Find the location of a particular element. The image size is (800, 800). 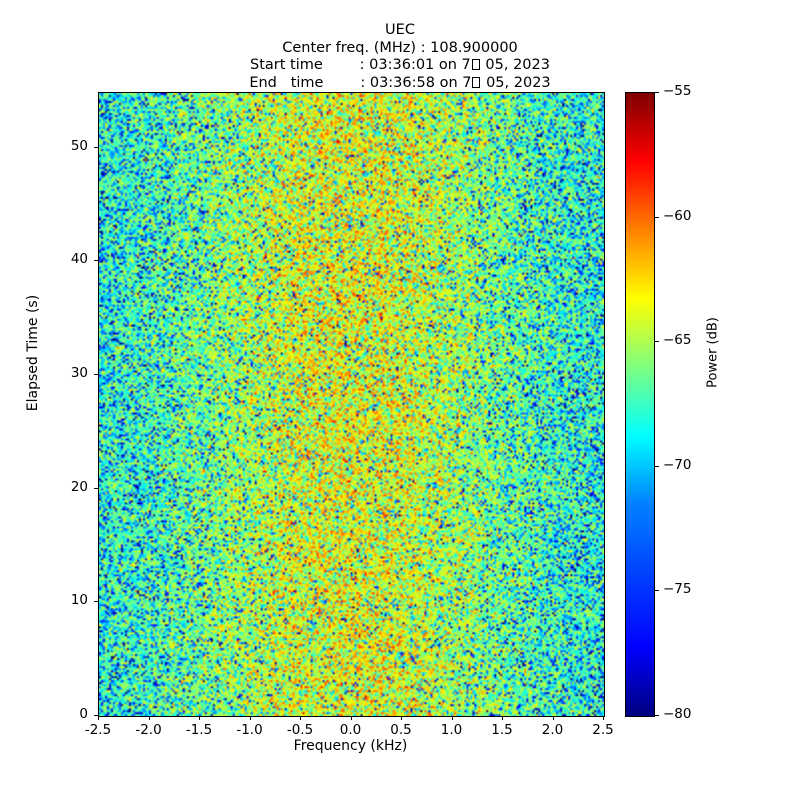

colorbar-tick-label: −65 is located at coordinates (677, 340).